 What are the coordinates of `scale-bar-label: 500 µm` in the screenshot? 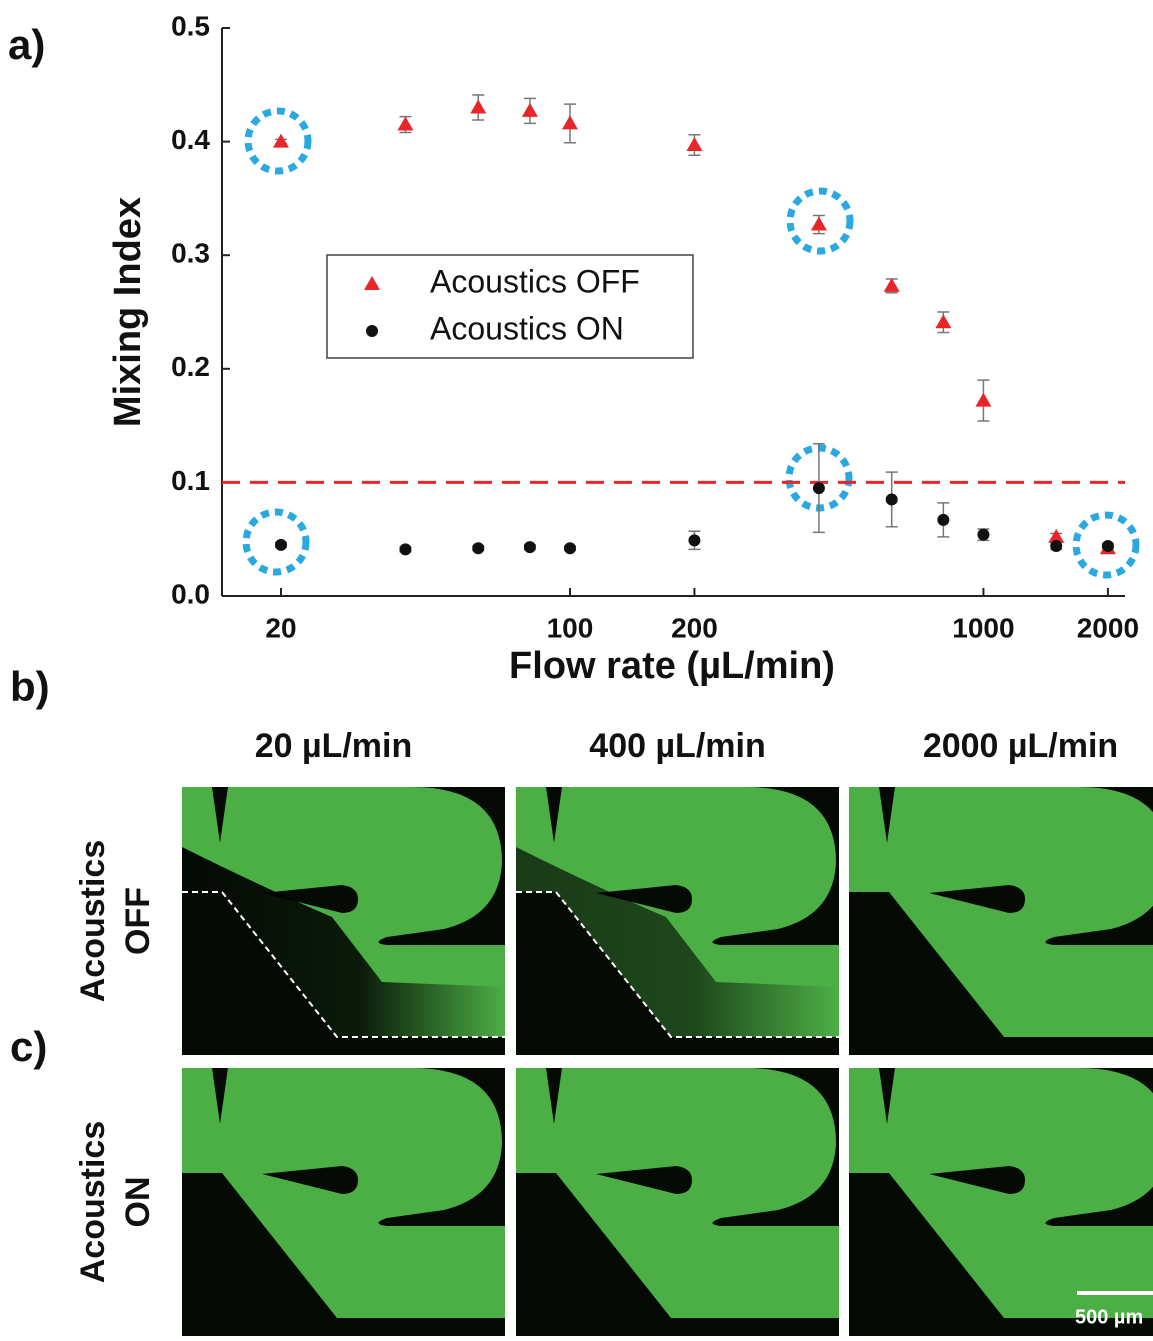 It's located at (1109, 1317).